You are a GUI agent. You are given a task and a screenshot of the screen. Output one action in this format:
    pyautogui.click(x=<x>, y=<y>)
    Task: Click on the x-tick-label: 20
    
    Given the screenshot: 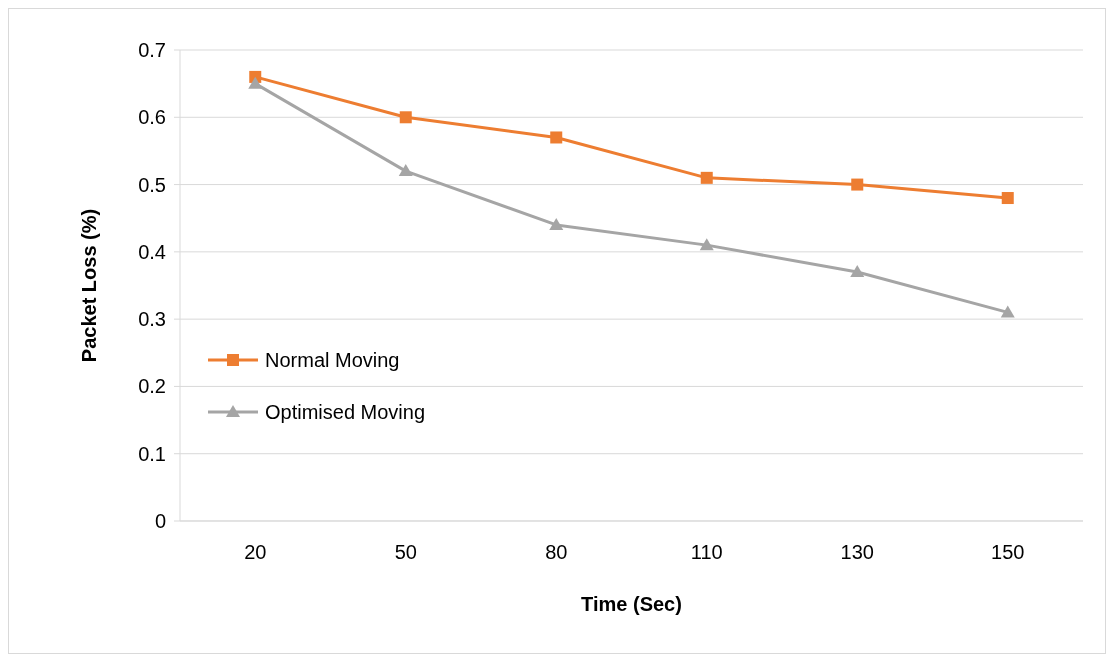 What is the action you would take?
    pyautogui.click(x=255, y=552)
    